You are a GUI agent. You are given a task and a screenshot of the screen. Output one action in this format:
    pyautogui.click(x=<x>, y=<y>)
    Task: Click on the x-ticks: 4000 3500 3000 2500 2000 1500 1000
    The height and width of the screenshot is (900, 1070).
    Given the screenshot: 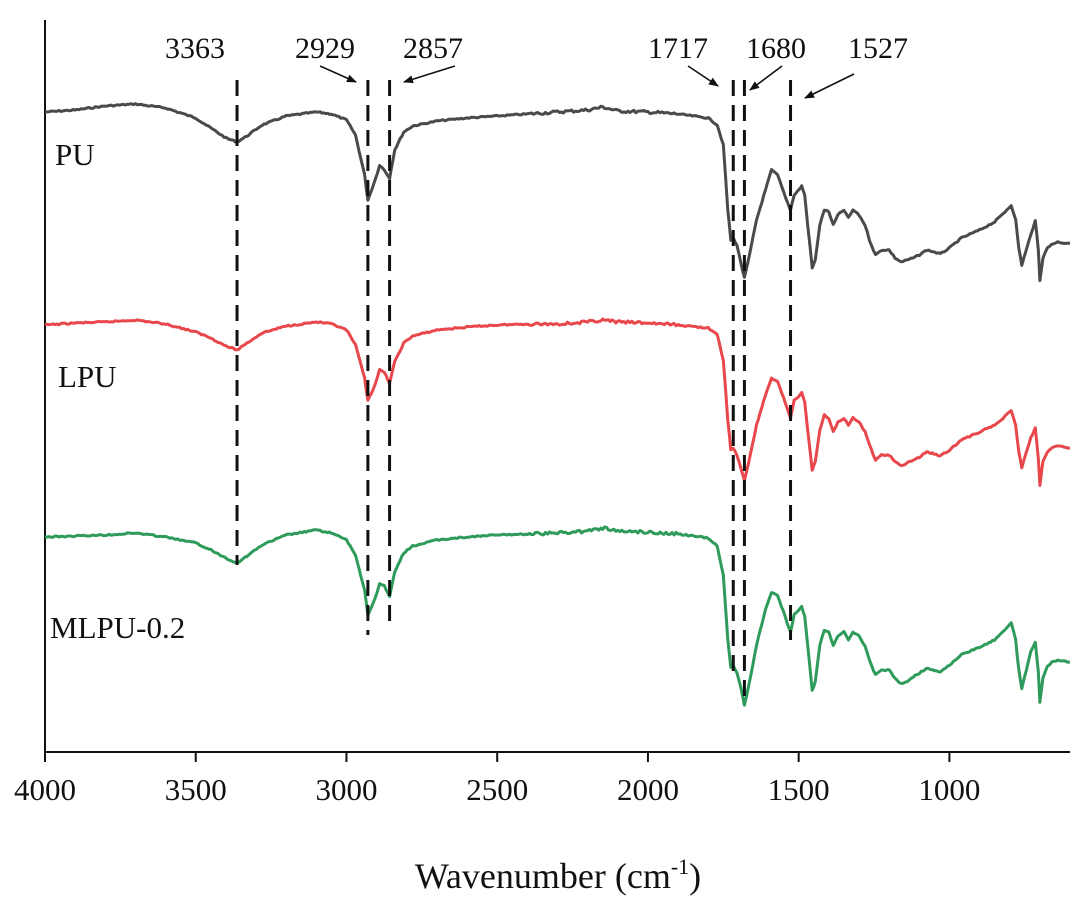 What is the action you would take?
    pyautogui.click(x=497, y=779)
    